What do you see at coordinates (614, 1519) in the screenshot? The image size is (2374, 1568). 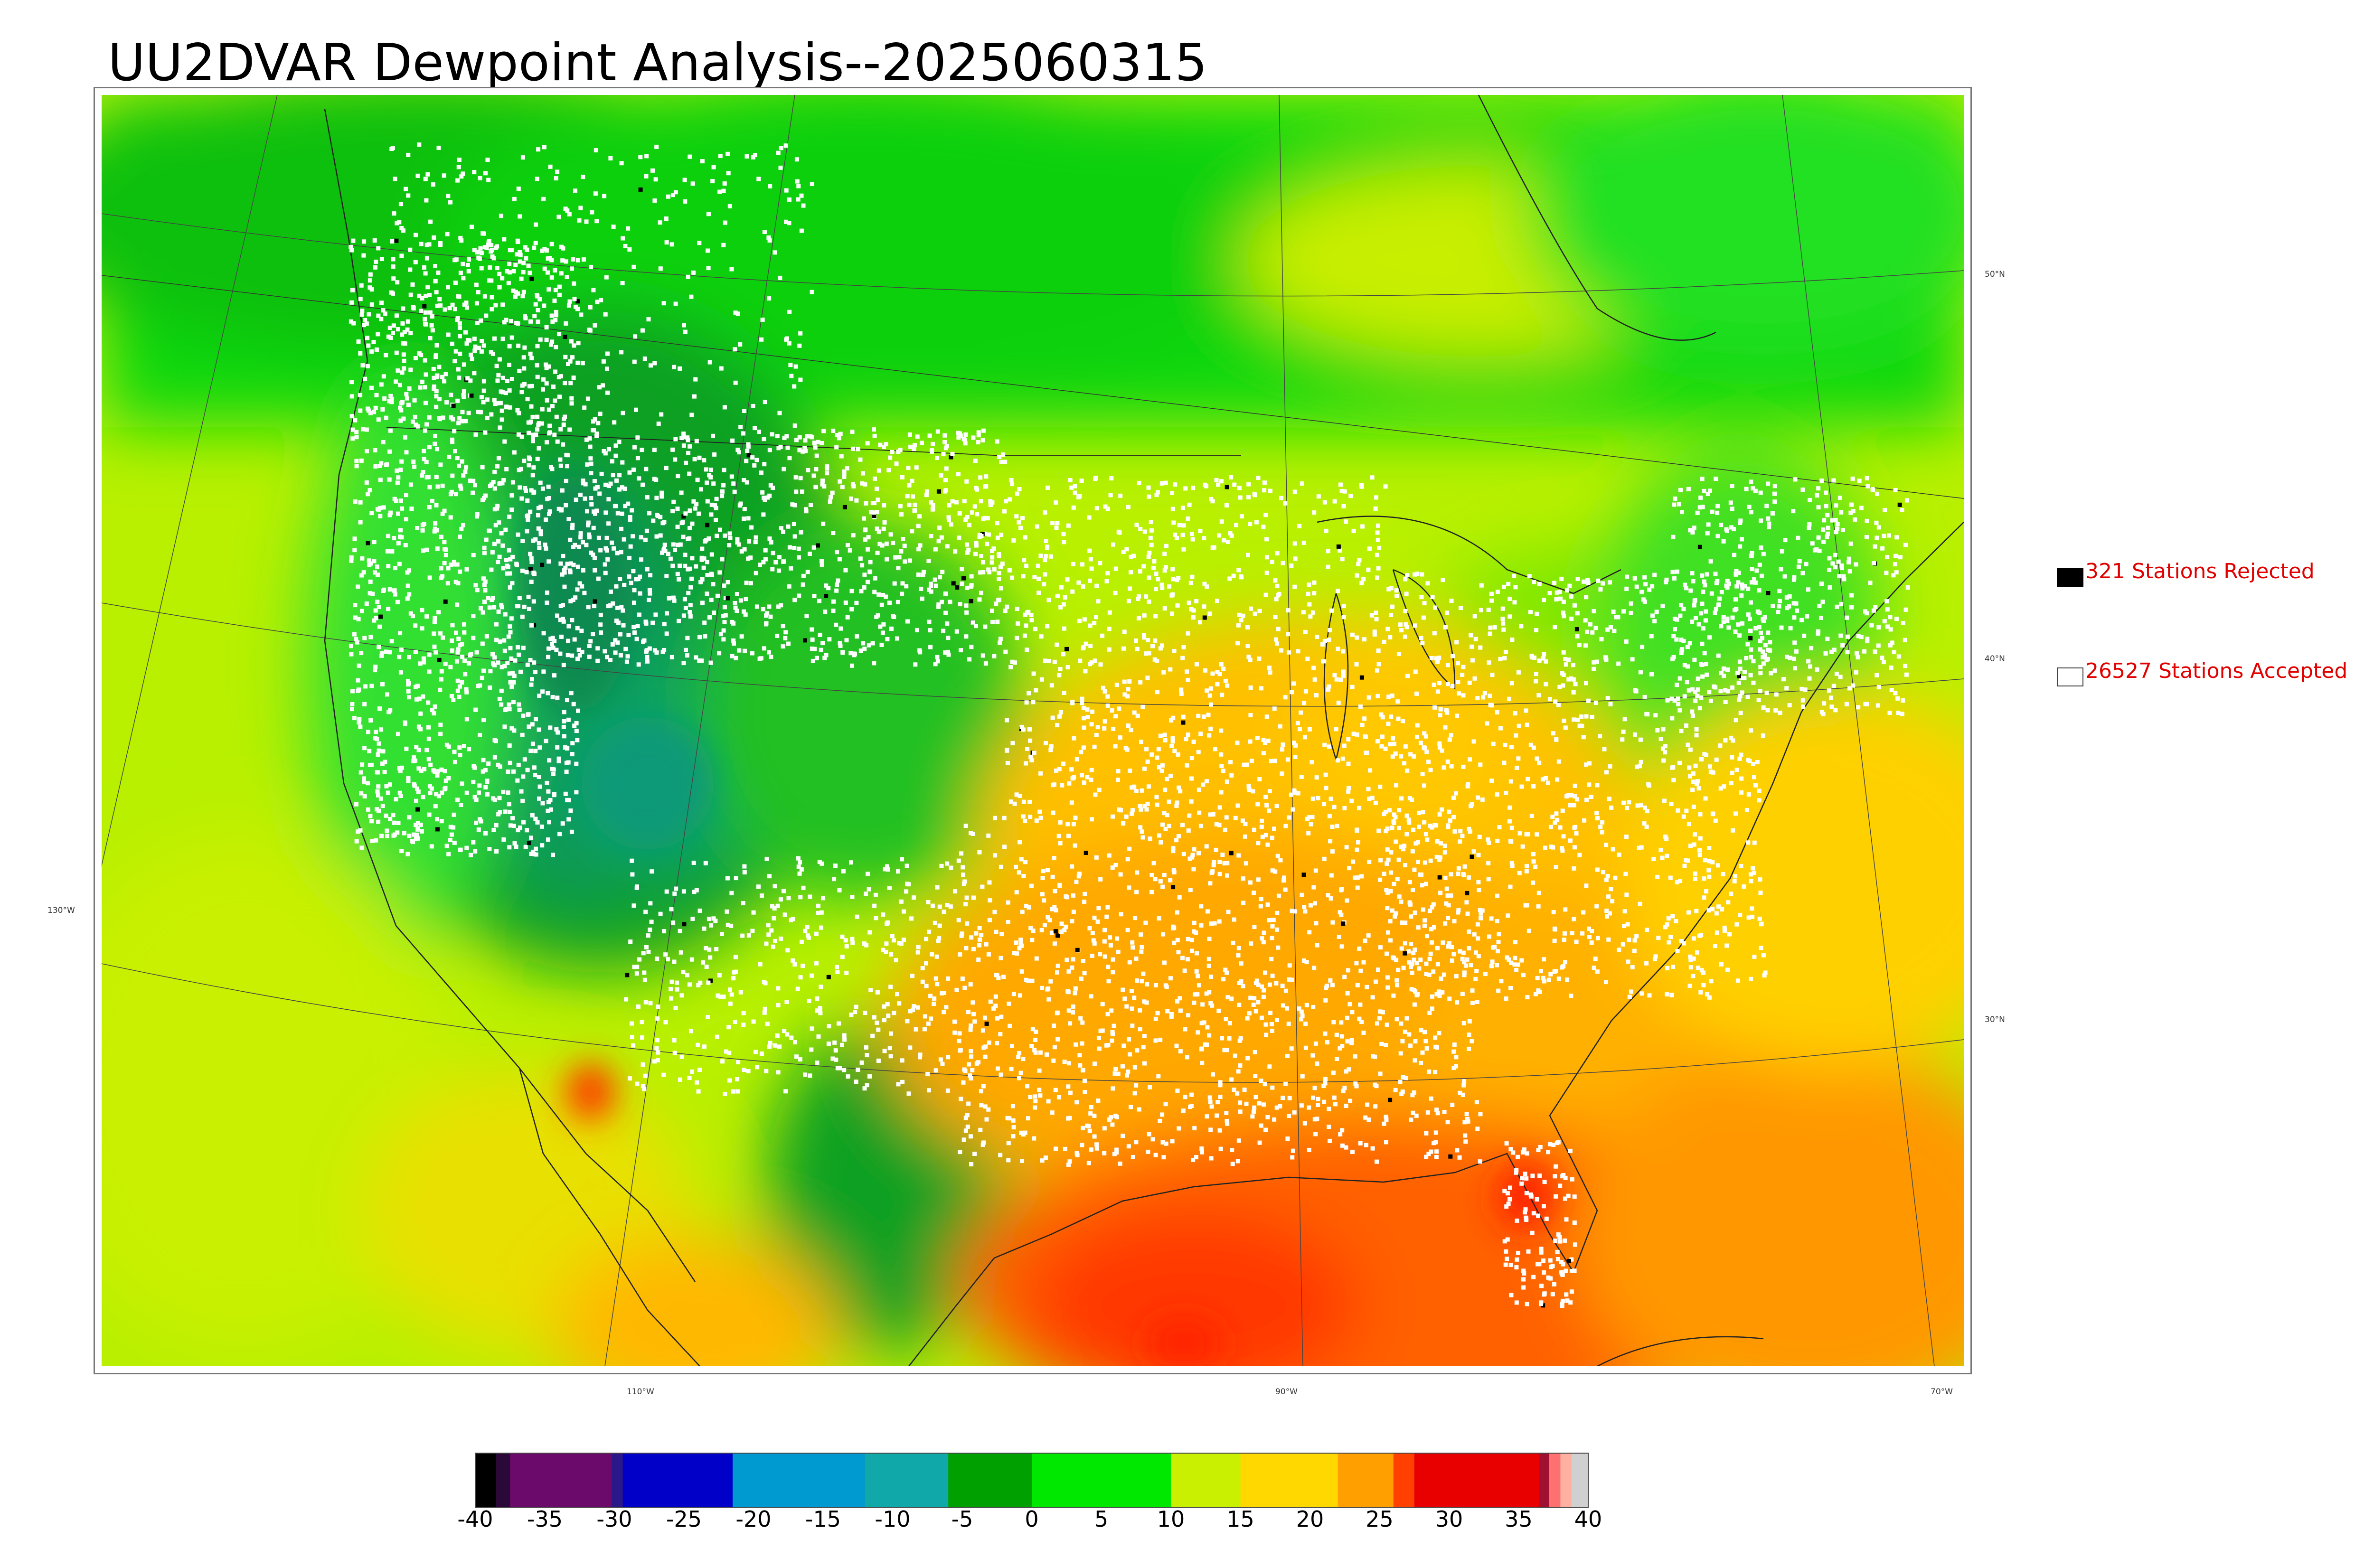 I see `colorbar-tick-label: -30` at bounding box center [614, 1519].